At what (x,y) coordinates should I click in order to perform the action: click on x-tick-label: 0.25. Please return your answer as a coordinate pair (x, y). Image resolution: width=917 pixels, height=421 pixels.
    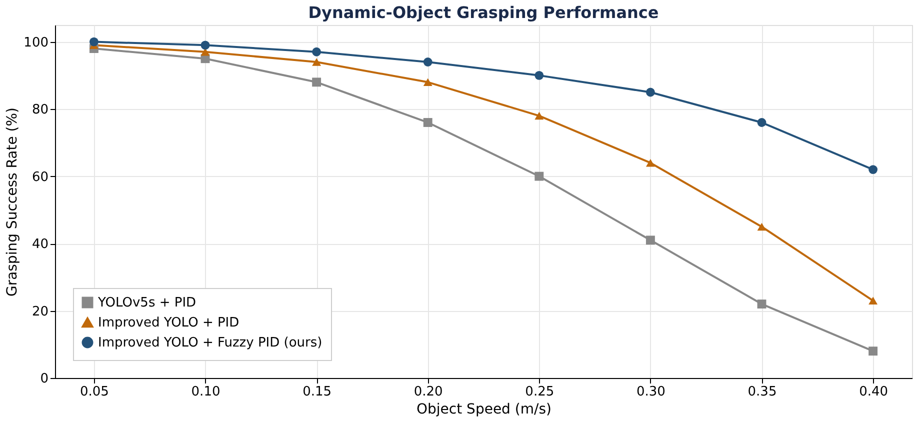
    Looking at the image, I should click on (539, 392).